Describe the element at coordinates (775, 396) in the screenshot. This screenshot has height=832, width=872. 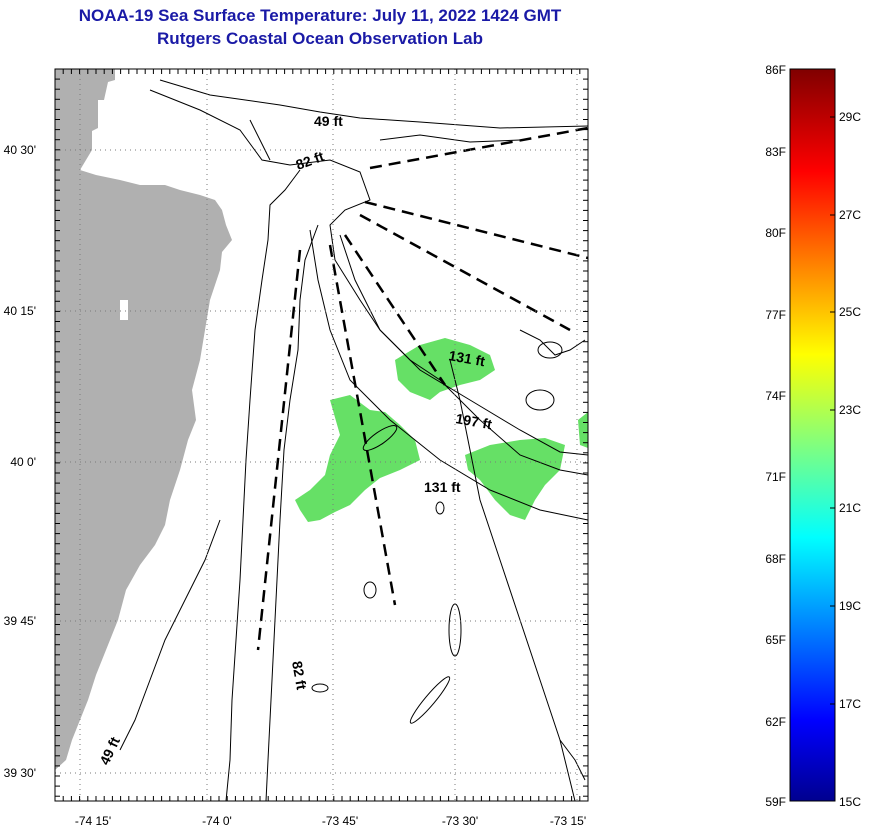
I see `cb-f-74: 74F` at that location.